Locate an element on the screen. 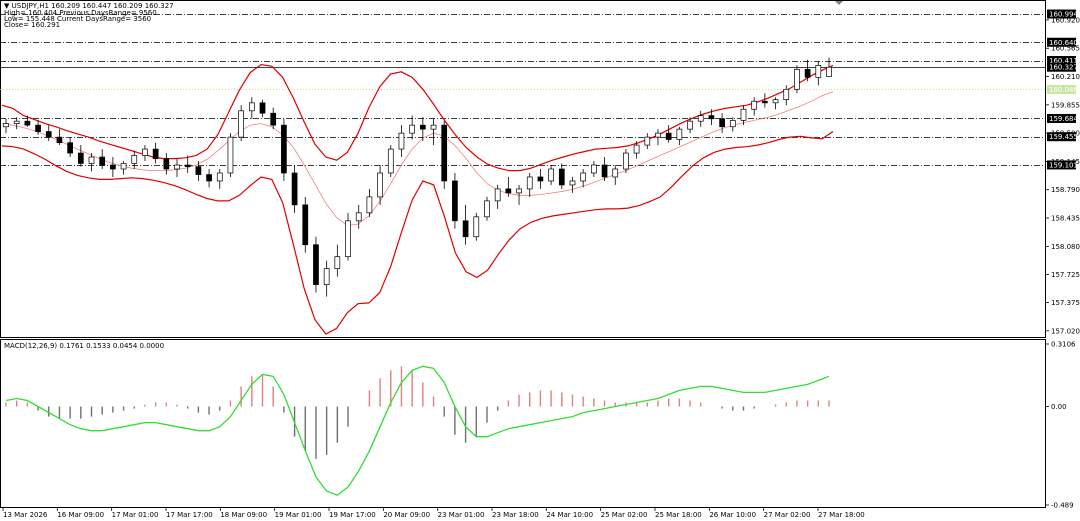 This screenshot has width=1080, height=521. time-tick-label: 25 Mar 18:00 is located at coordinates (678, 515).